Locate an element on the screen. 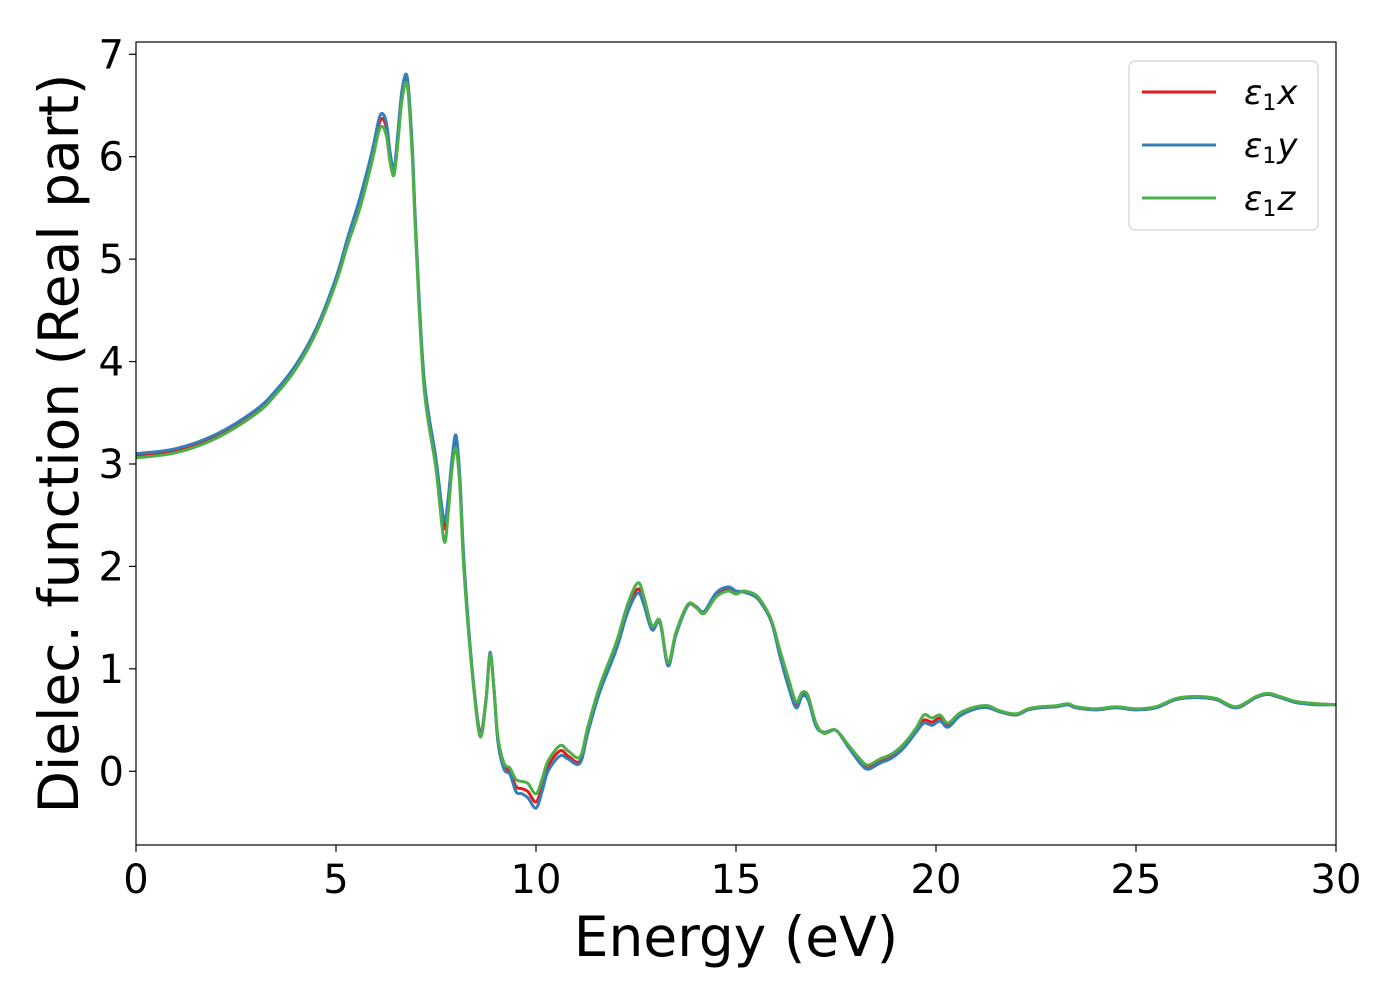 The height and width of the screenshot is (1000, 1400). legend: ε1x ε1y ε1z is located at coordinates (1223, 145).